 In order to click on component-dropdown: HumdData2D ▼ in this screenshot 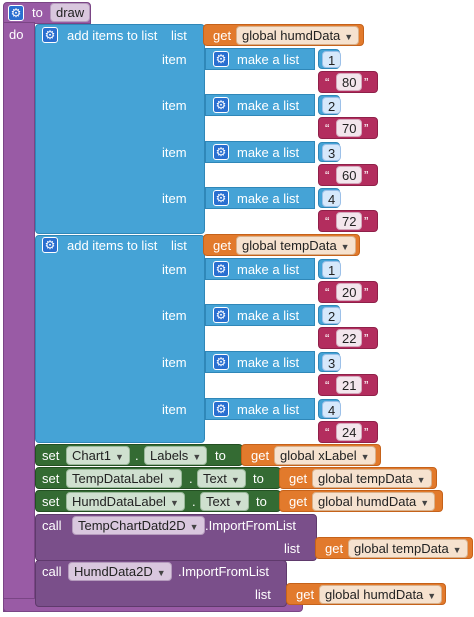, I will do `click(120, 571)`.